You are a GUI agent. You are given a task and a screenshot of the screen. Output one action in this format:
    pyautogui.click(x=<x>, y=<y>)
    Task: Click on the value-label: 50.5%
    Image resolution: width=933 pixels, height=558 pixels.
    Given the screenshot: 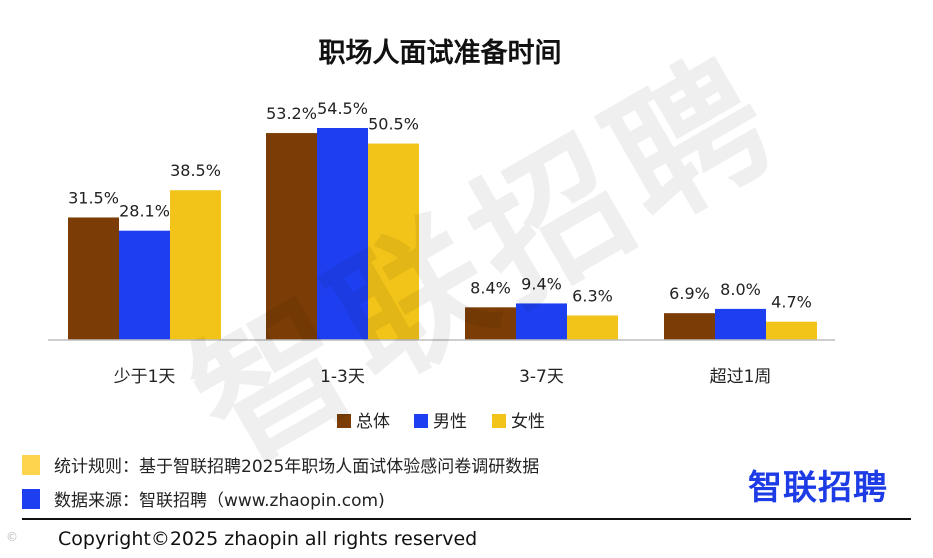 What is the action you would take?
    pyautogui.click(x=393, y=124)
    